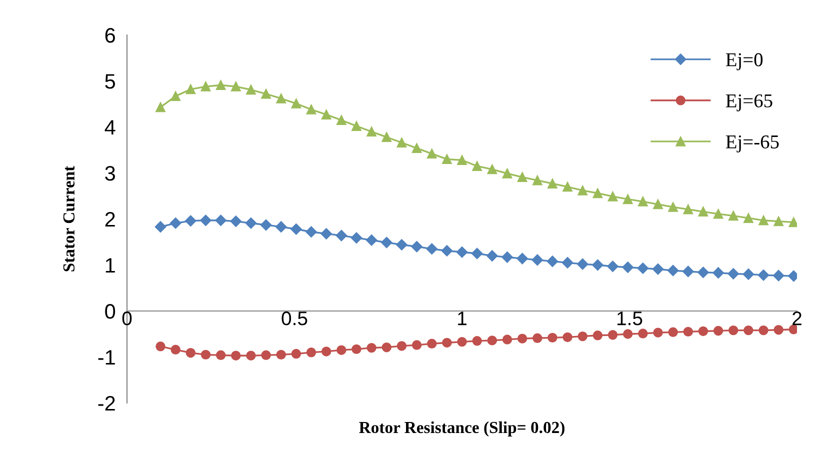 This screenshot has width=814, height=465. Describe the element at coordinates (744, 61) in the screenshot. I see `legend-label: Ej=0` at that location.